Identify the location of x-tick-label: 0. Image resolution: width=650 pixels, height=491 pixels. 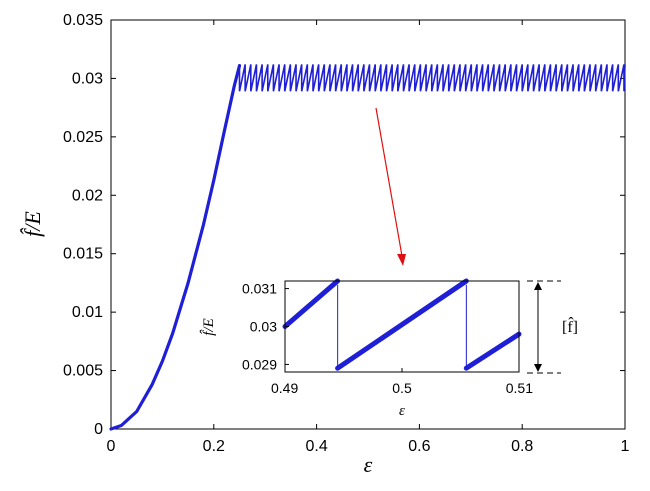
(111, 446).